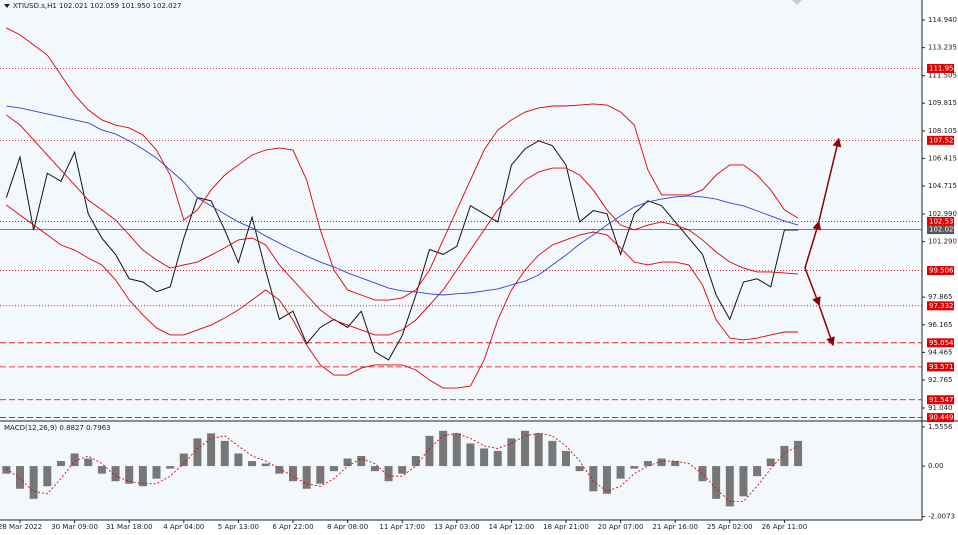 Image resolution: width=958 pixels, height=535 pixels. I want to click on x-tick-label: 26 Apr 11:00, so click(785, 527).